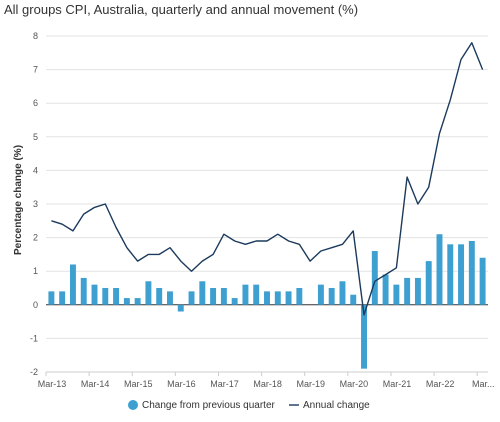  I want to click on y-axis-label: Percentage change (%), so click(18, 200).